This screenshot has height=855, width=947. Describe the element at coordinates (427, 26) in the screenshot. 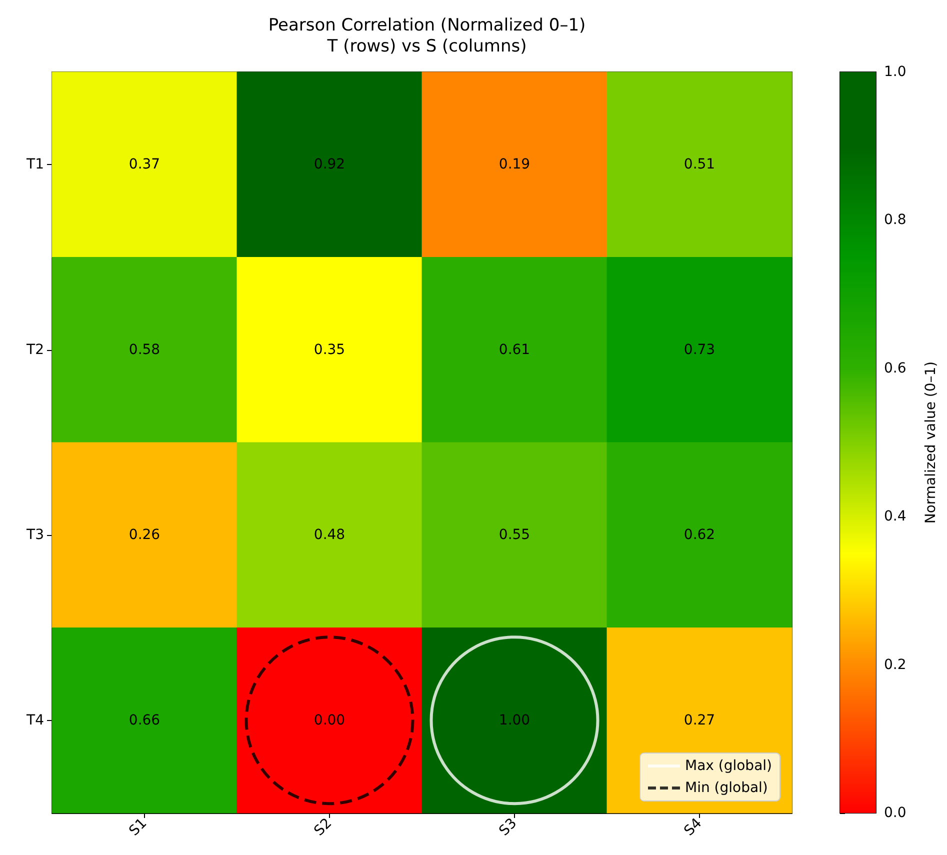

I see `chart-title: Pearson Correlation (Normalized 0–1)` at that location.